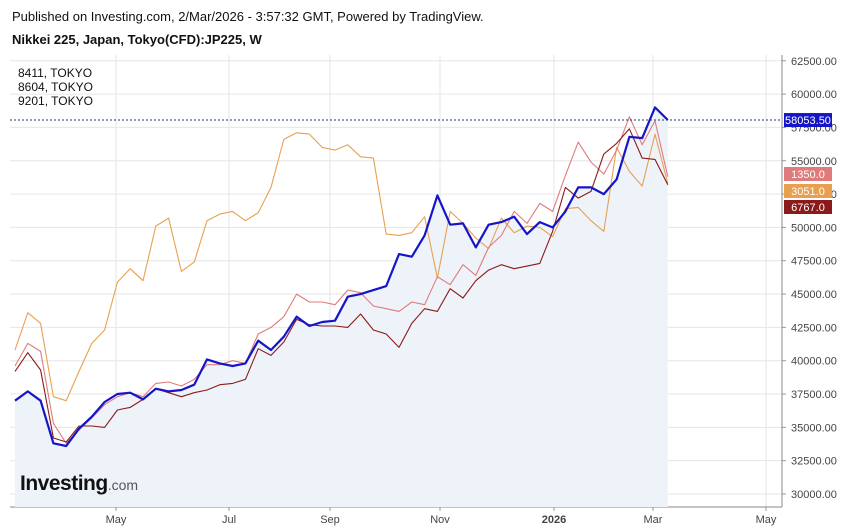  Describe the element at coordinates (137, 39) in the screenshot. I see `chart-title: Nikkei 225, Japan, Tokyo(CFD):JP225, W` at that location.